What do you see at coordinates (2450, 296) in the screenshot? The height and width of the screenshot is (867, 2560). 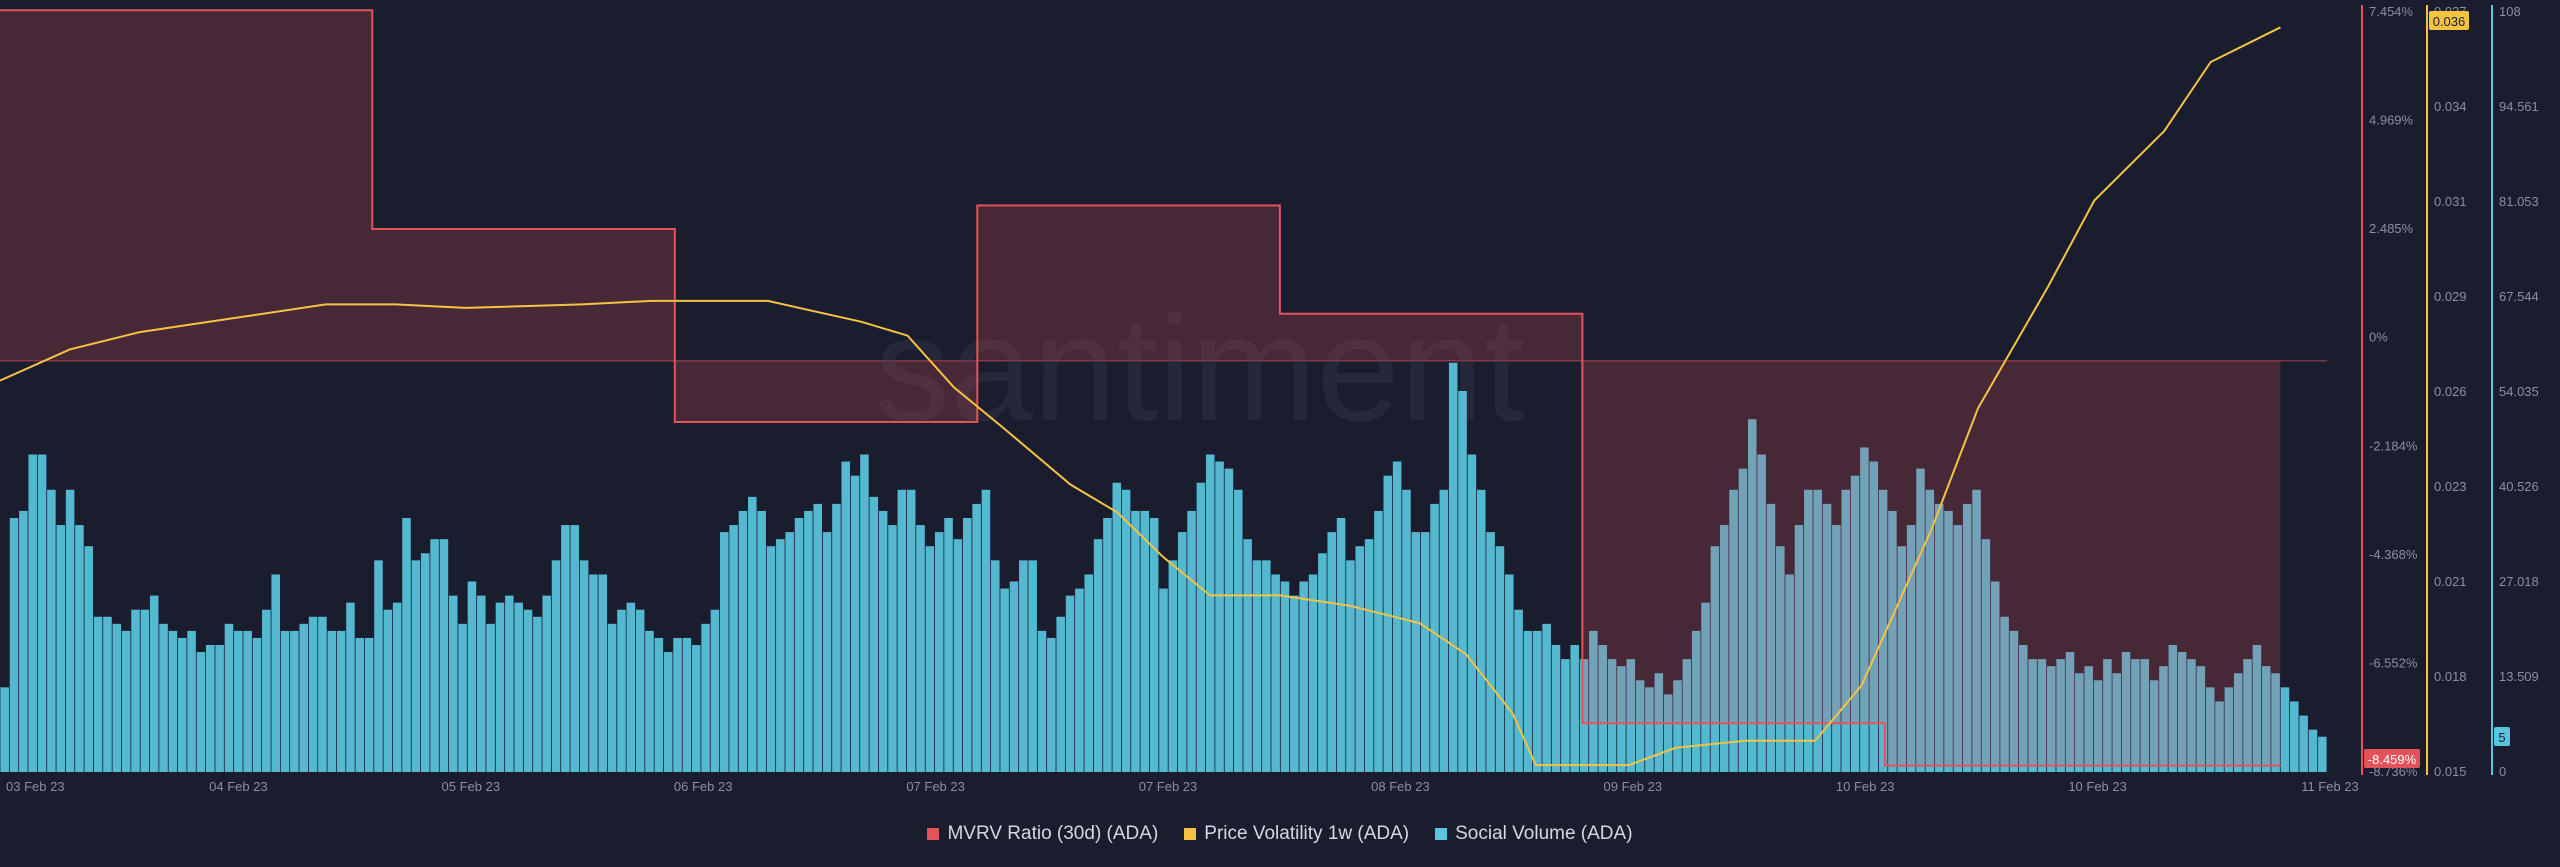 I see `volatility-tick-label: 0.029` at bounding box center [2450, 296].